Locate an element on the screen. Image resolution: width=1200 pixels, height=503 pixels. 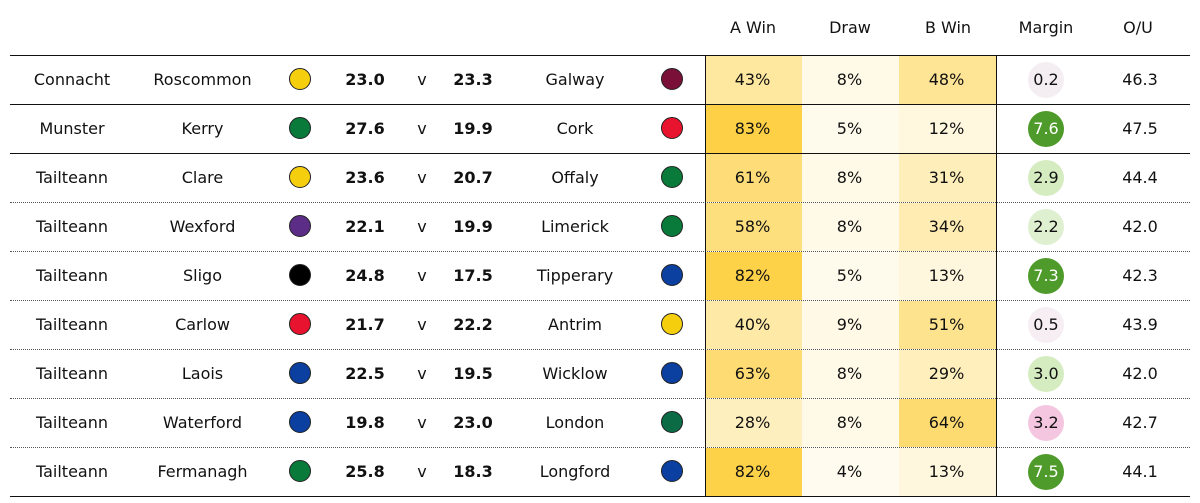
margin-badge: 2.9 is located at coordinates (1046, 178).